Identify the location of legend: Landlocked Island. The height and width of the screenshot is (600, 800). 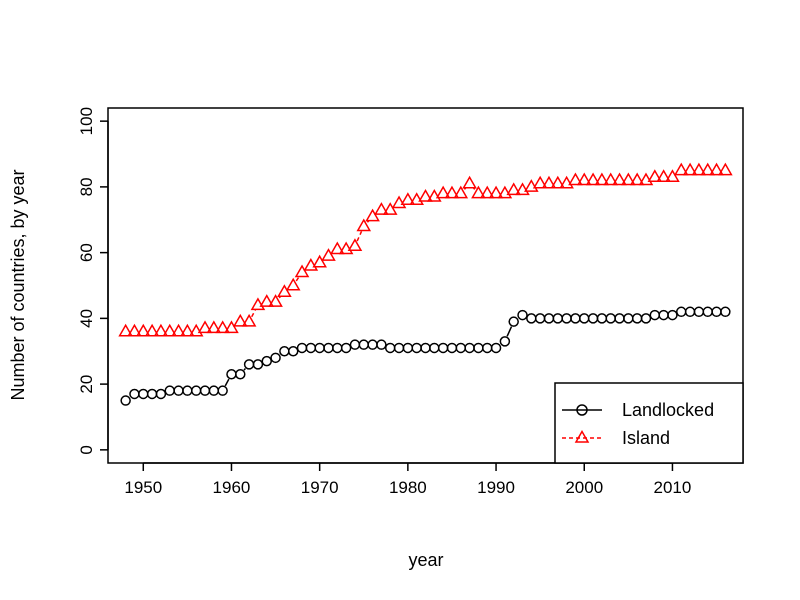
(649, 423).